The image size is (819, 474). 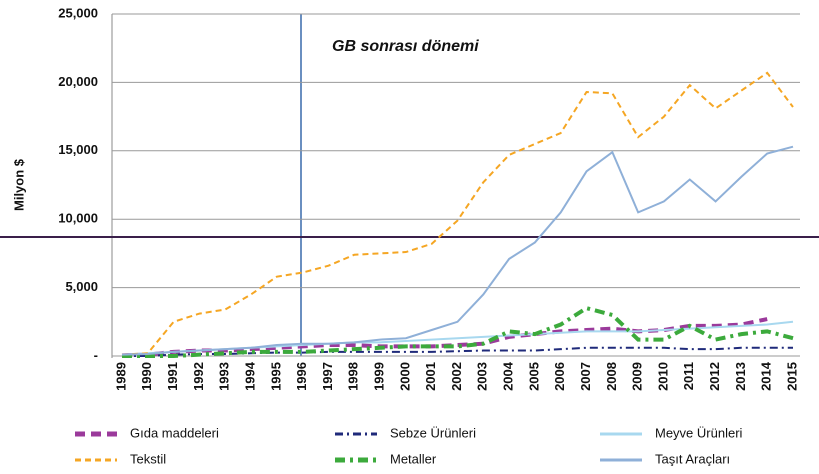 What do you see at coordinates (766, 376) in the screenshot?
I see `x-tick-label: 2014` at bounding box center [766, 376].